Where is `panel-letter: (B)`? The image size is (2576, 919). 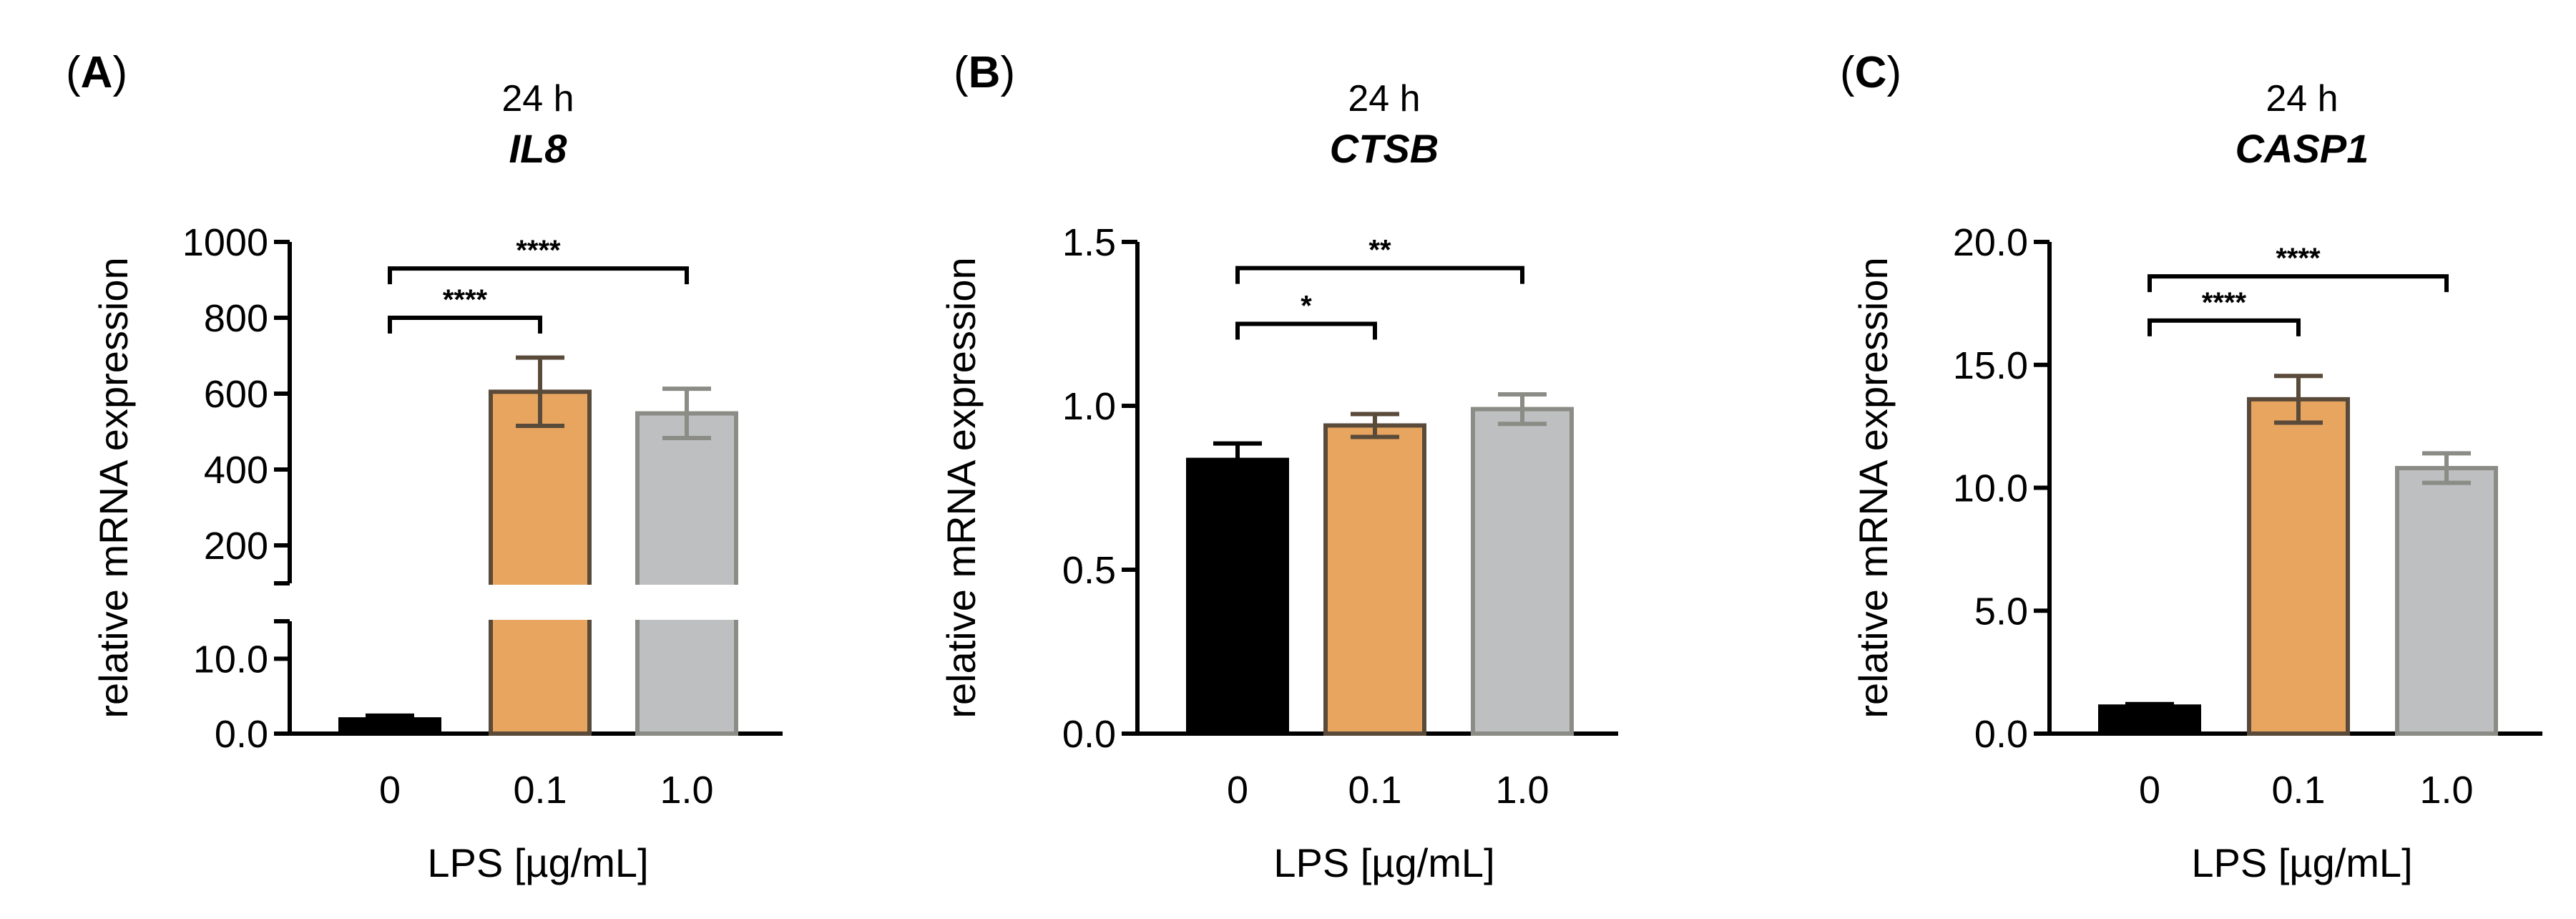
panel-letter: (B) is located at coordinates (985, 72).